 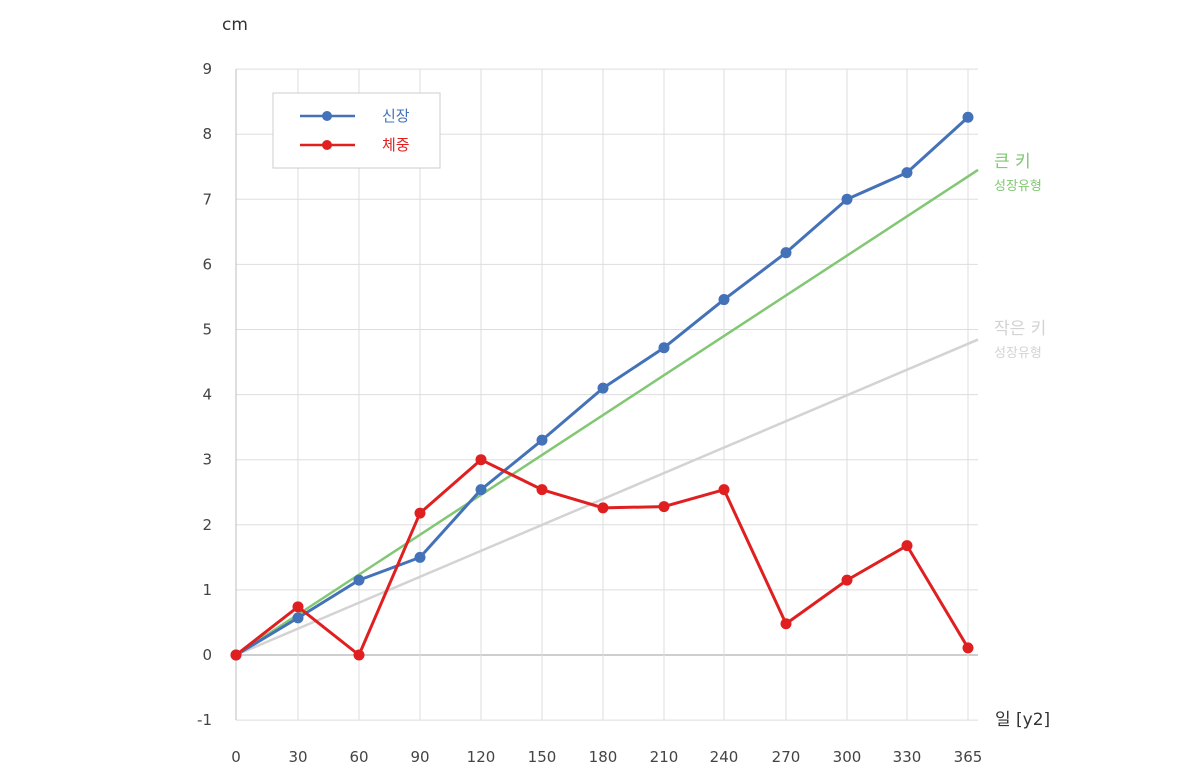 What do you see at coordinates (1020, 329) in the screenshot?
I see `ref-label-short: 작은 키` at bounding box center [1020, 329].